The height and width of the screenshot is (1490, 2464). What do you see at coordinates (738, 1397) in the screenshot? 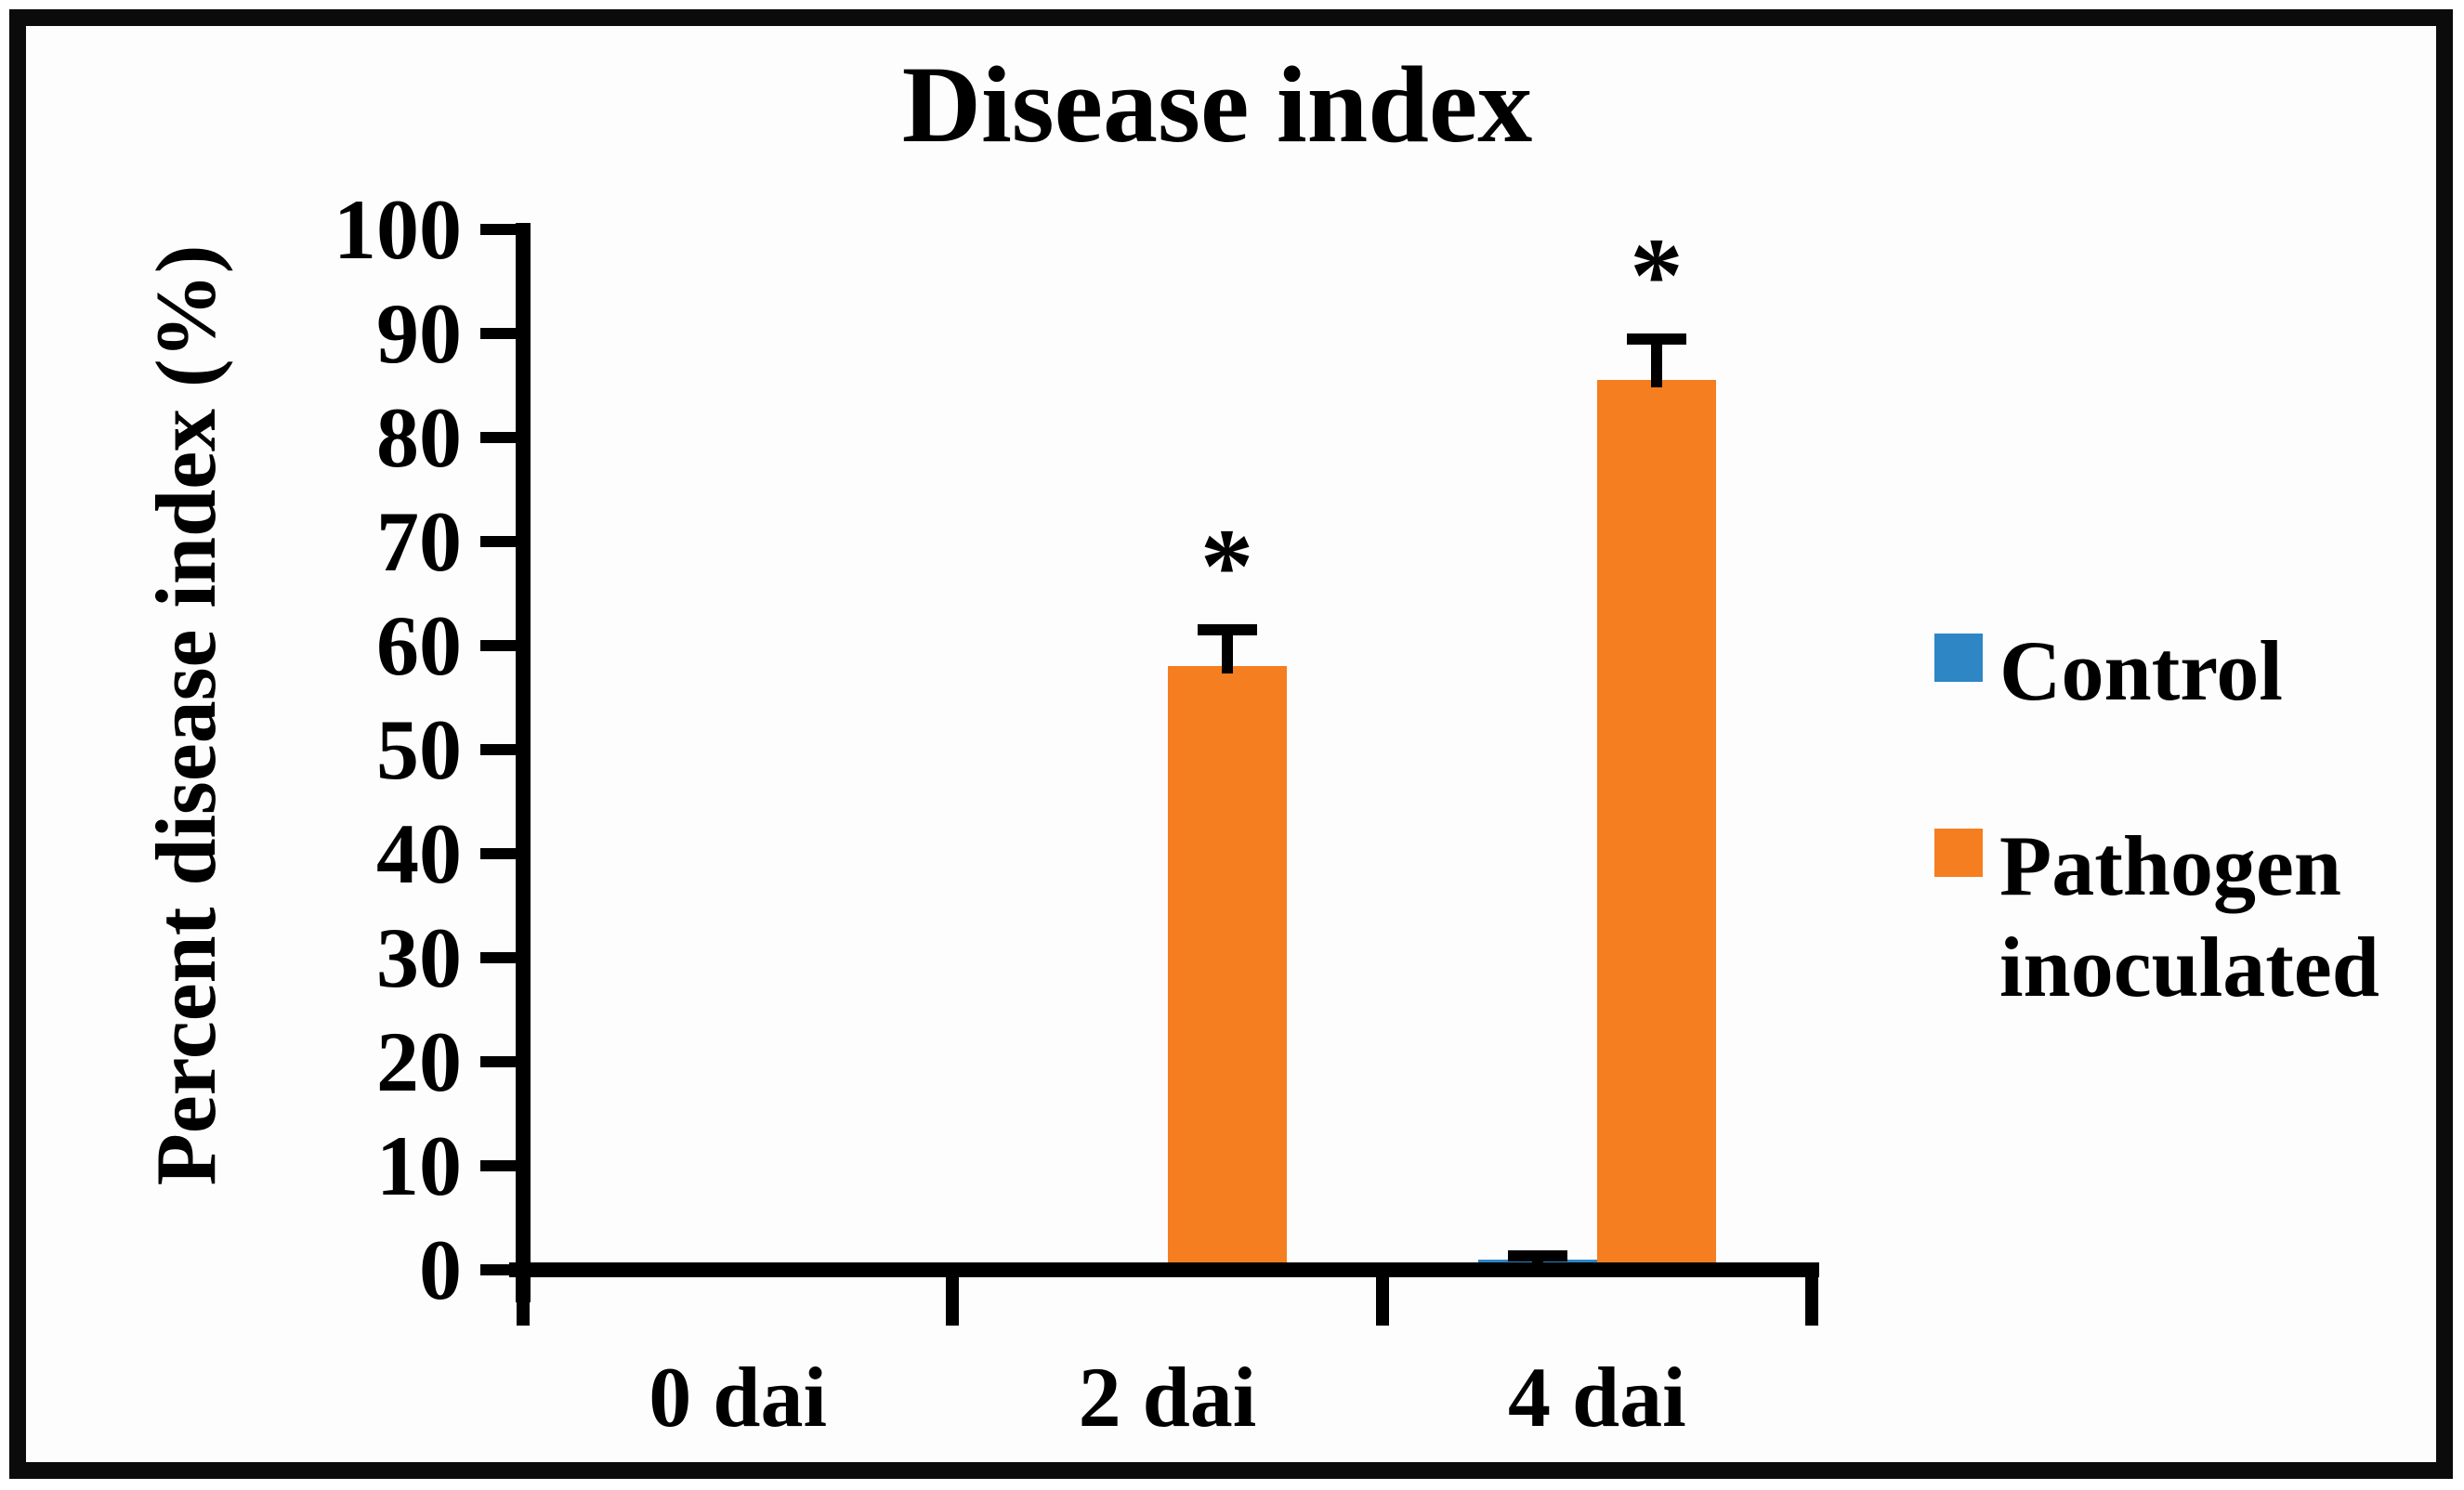
I see `x-category-label-0-dai: 0 dai` at bounding box center [738, 1397].